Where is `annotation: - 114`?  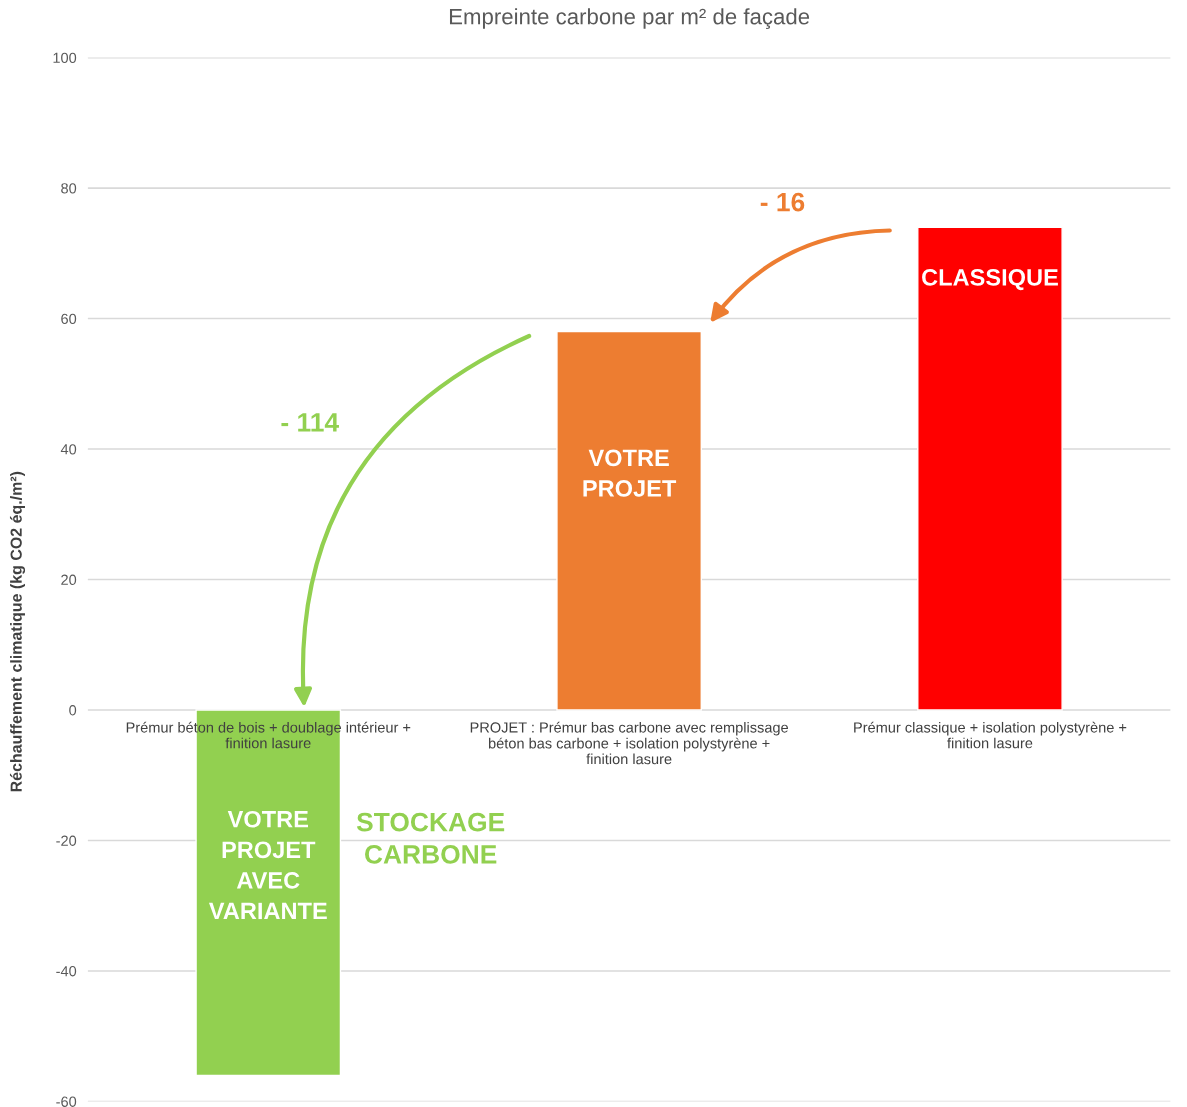
annotation: - 114 is located at coordinates (310, 422).